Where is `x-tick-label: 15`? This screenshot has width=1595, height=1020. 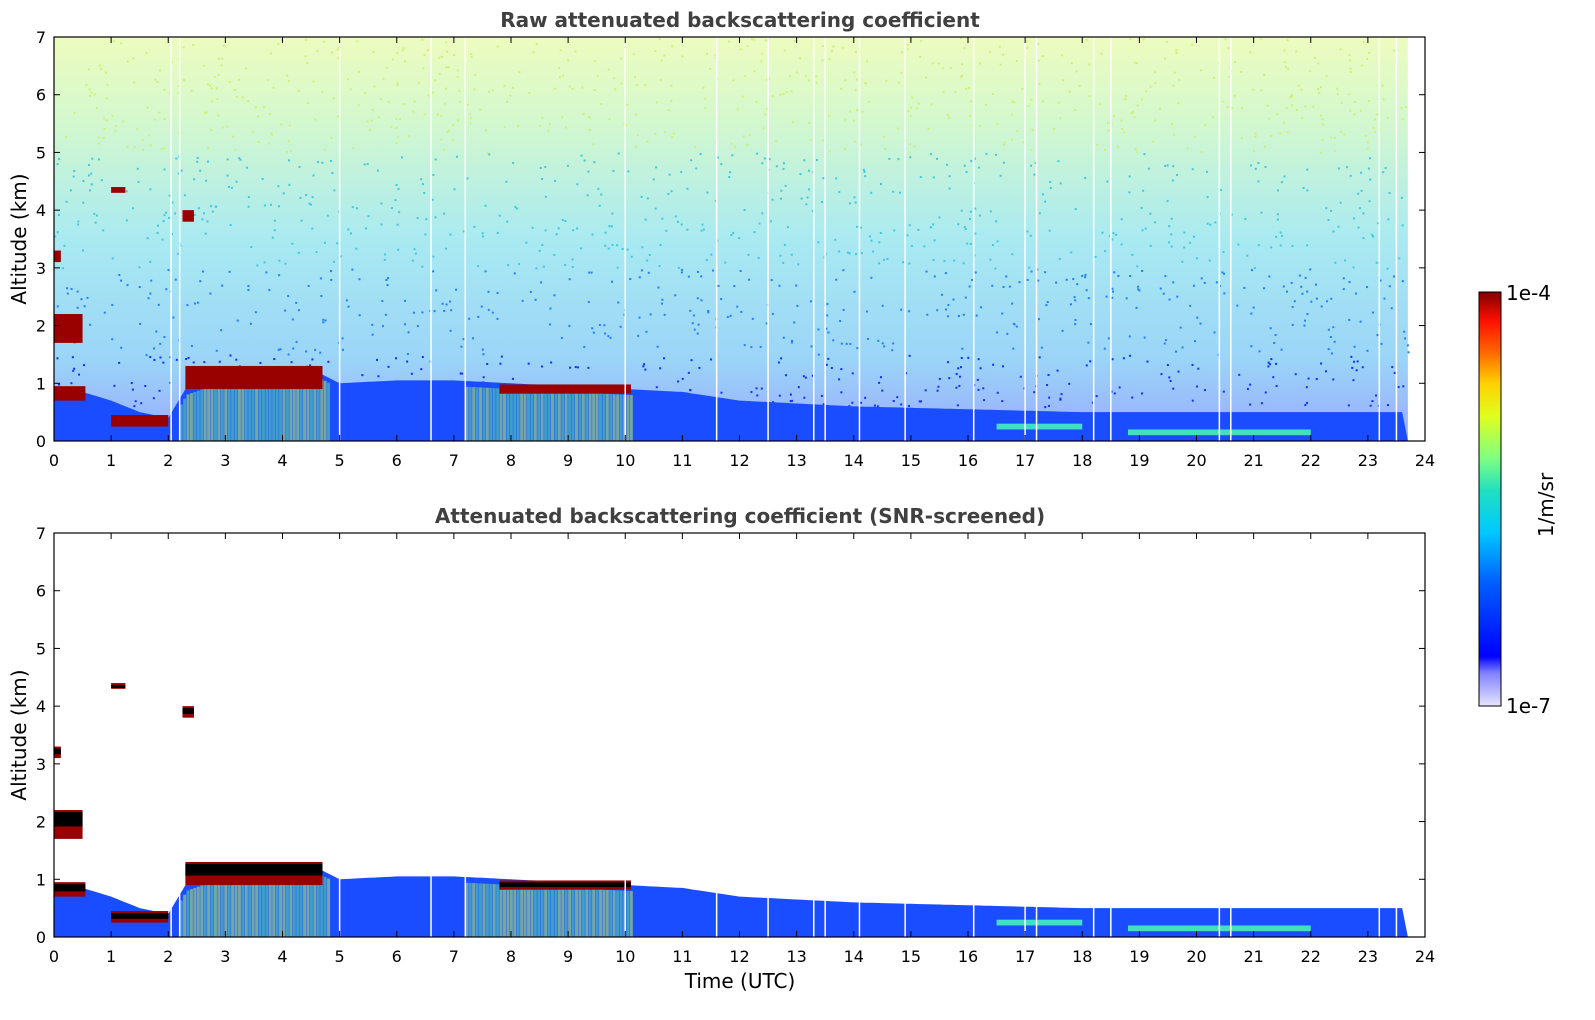 x-tick-label: 15 is located at coordinates (911, 460).